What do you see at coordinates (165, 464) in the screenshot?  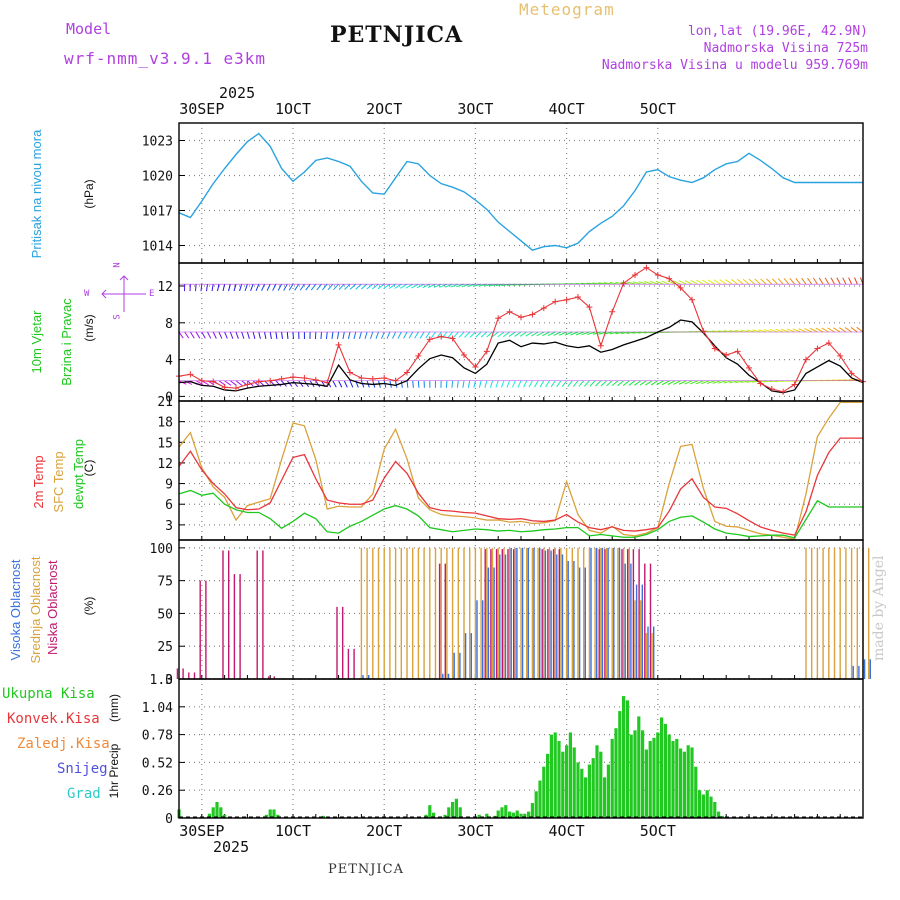 I see `tick-label-temp: 12` at bounding box center [165, 464].